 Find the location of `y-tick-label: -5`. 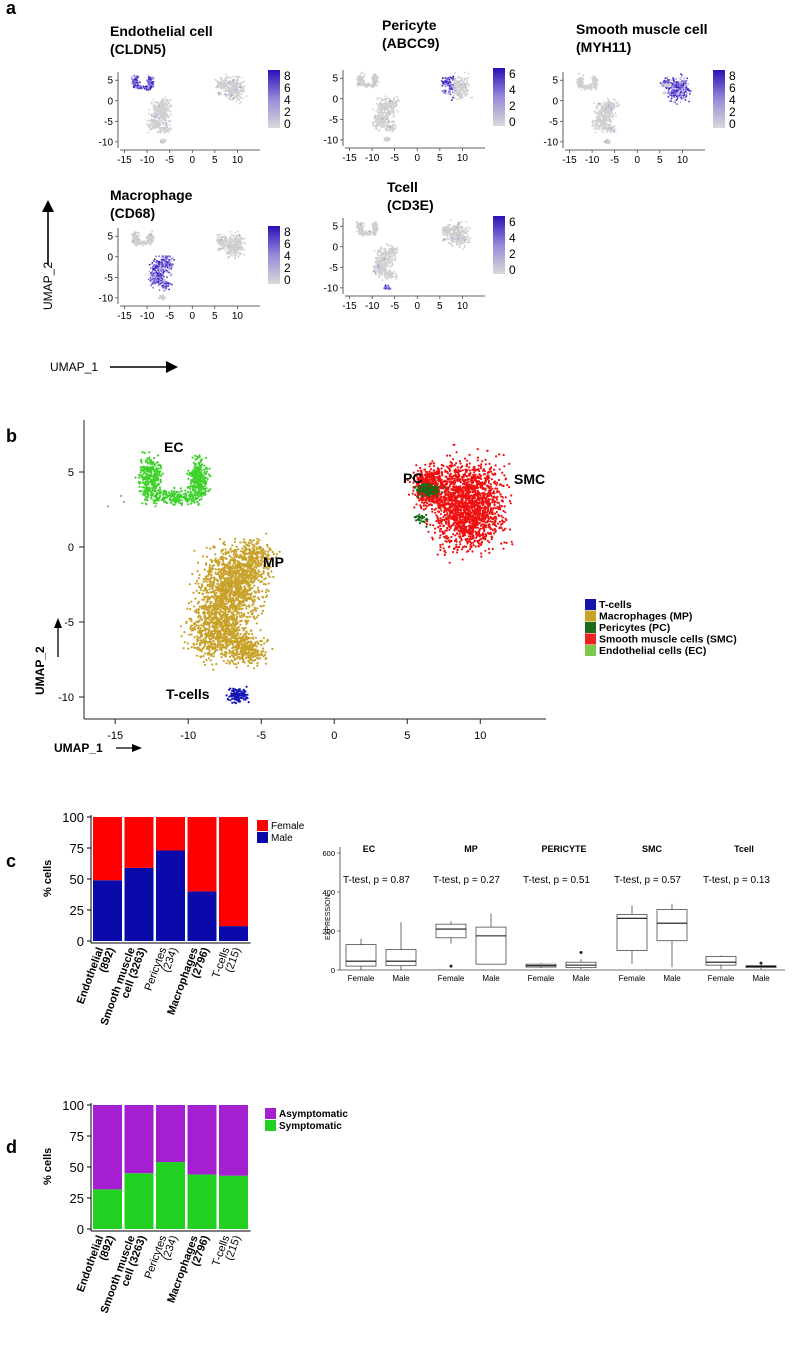

y-tick-label: -5 is located at coordinates (108, 122).